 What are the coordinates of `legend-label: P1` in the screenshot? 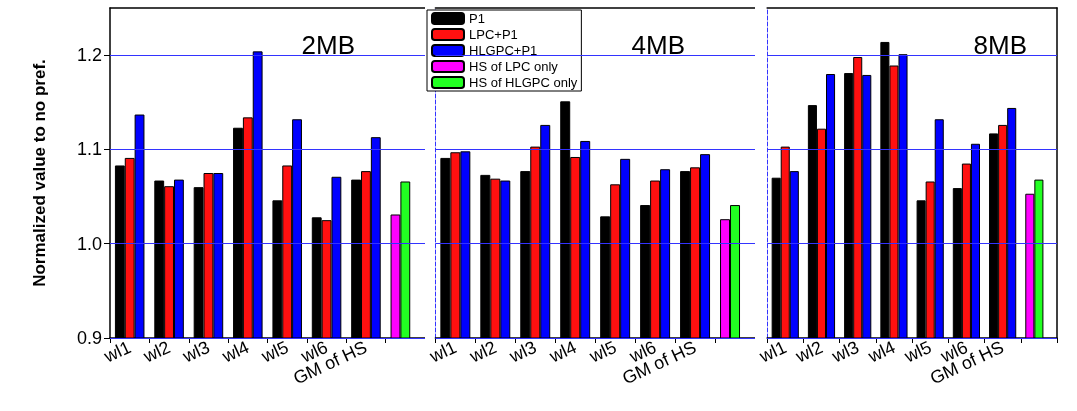 It's located at (477, 18).